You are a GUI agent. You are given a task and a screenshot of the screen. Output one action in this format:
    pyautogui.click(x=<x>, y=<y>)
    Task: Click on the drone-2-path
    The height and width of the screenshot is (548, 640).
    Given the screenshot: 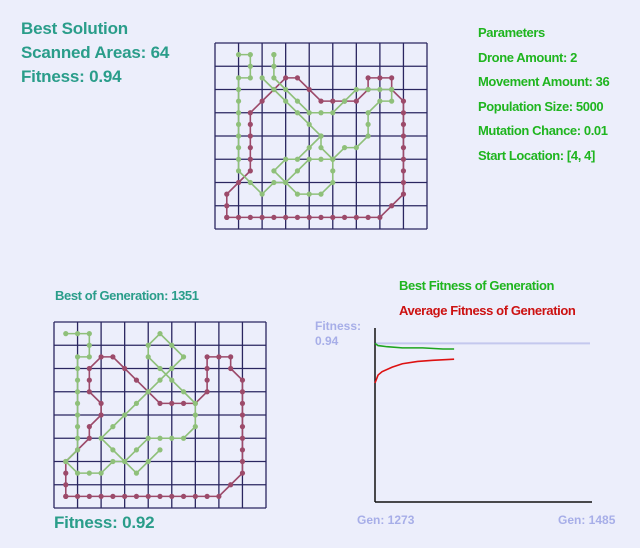 What is the action you would take?
    pyautogui.click(x=315, y=148)
    